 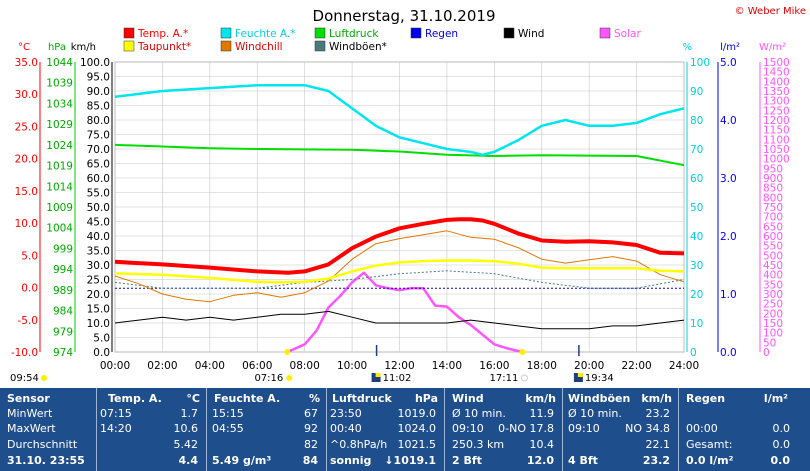 What do you see at coordinates (265, 34) in the screenshot?
I see `legend-label: Feuchte A.*` at bounding box center [265, 34].